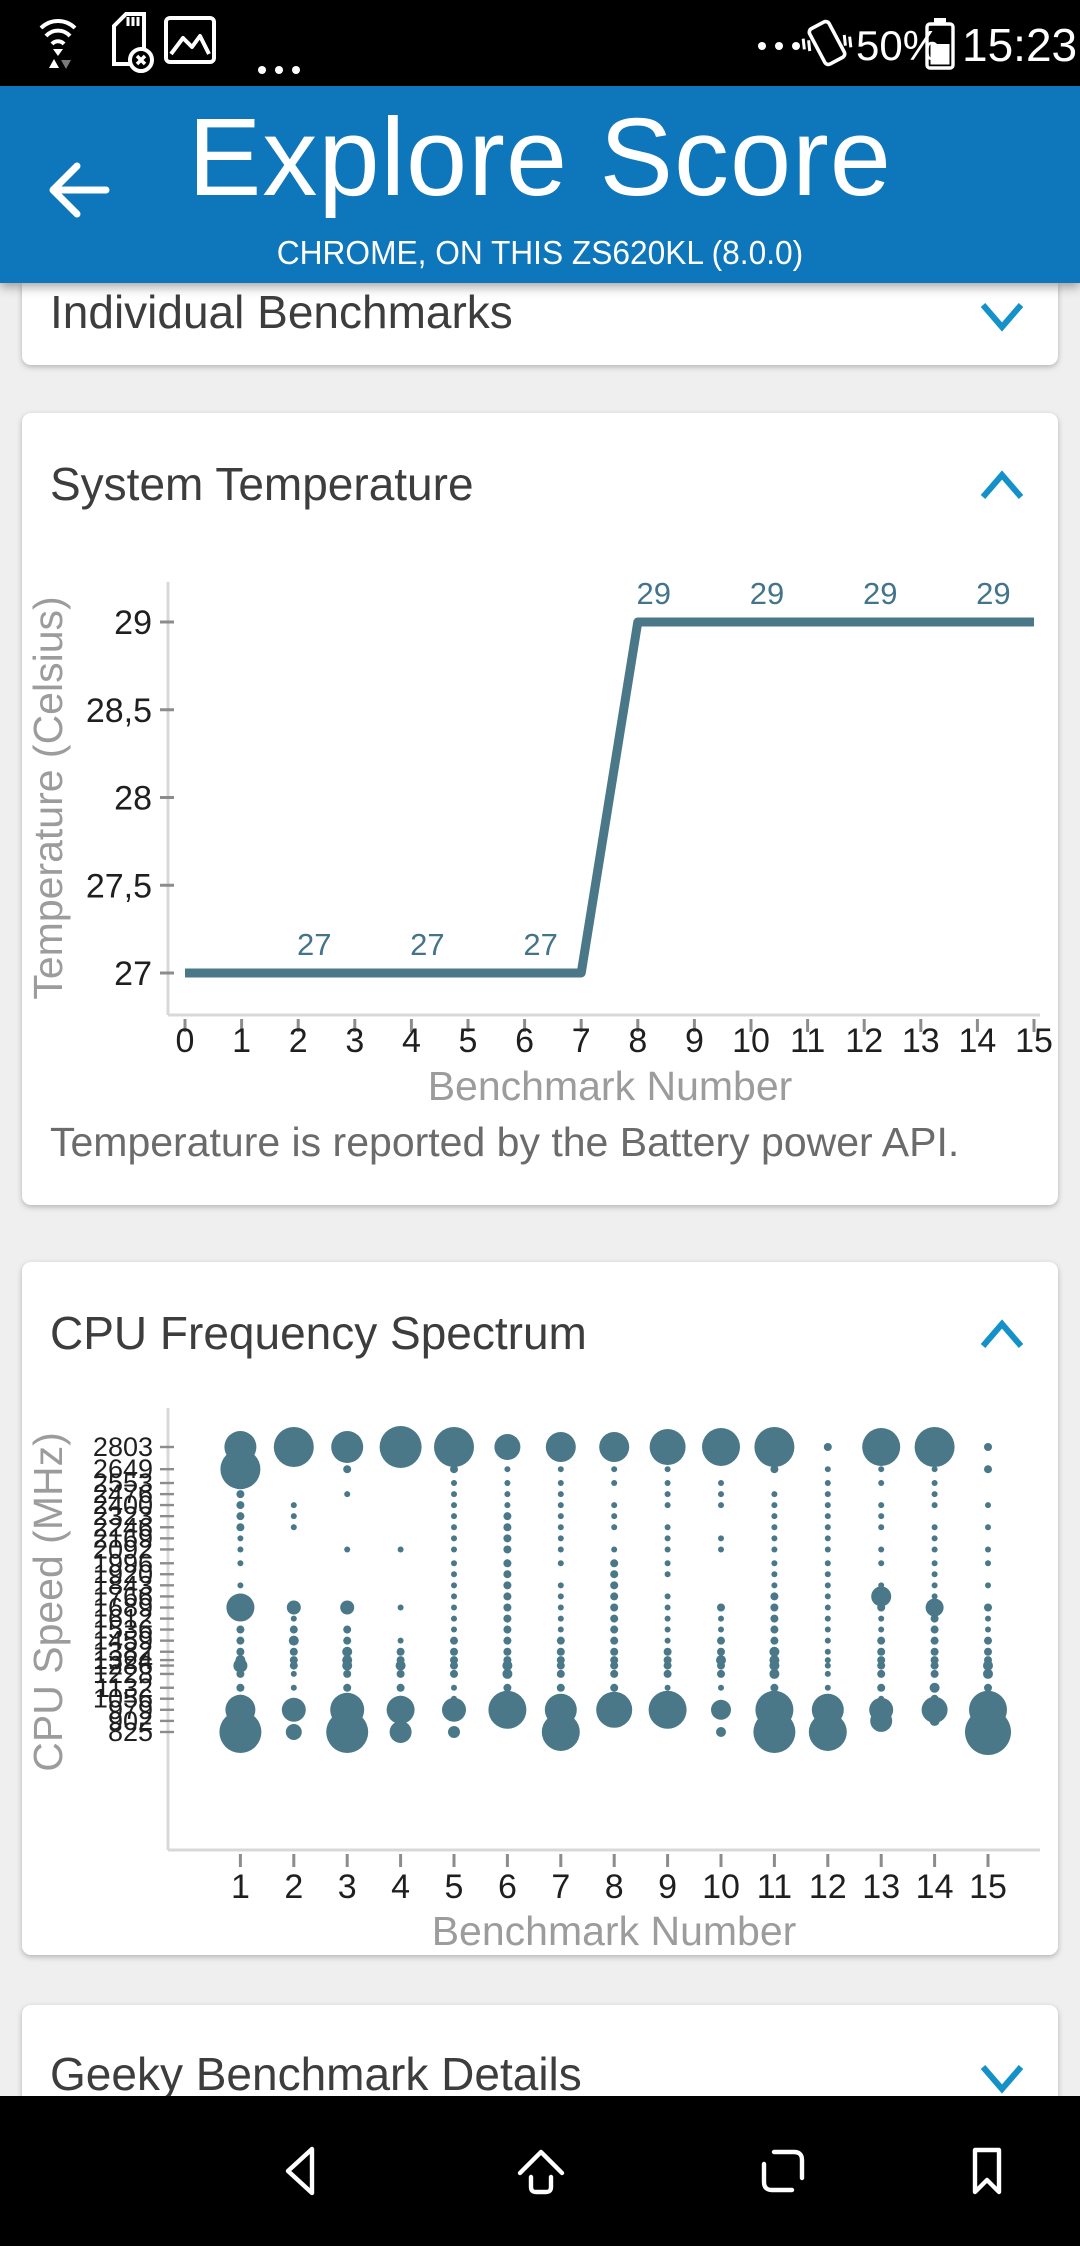 The image size is (1080, 2246). I want to click on svg-text: 1056, so click(123, 1699).